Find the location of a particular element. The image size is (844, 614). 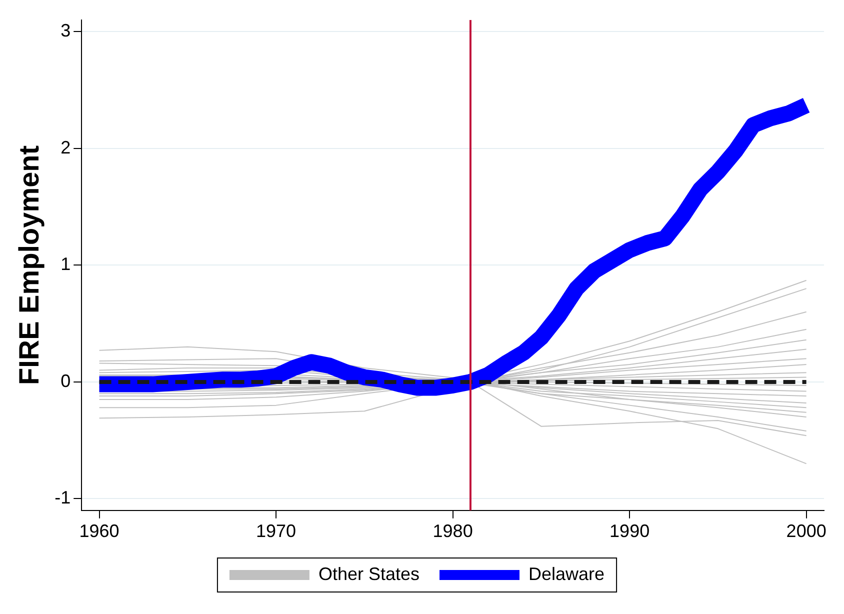

x-tick-label: 1980 is located at coordinates (452, 531).